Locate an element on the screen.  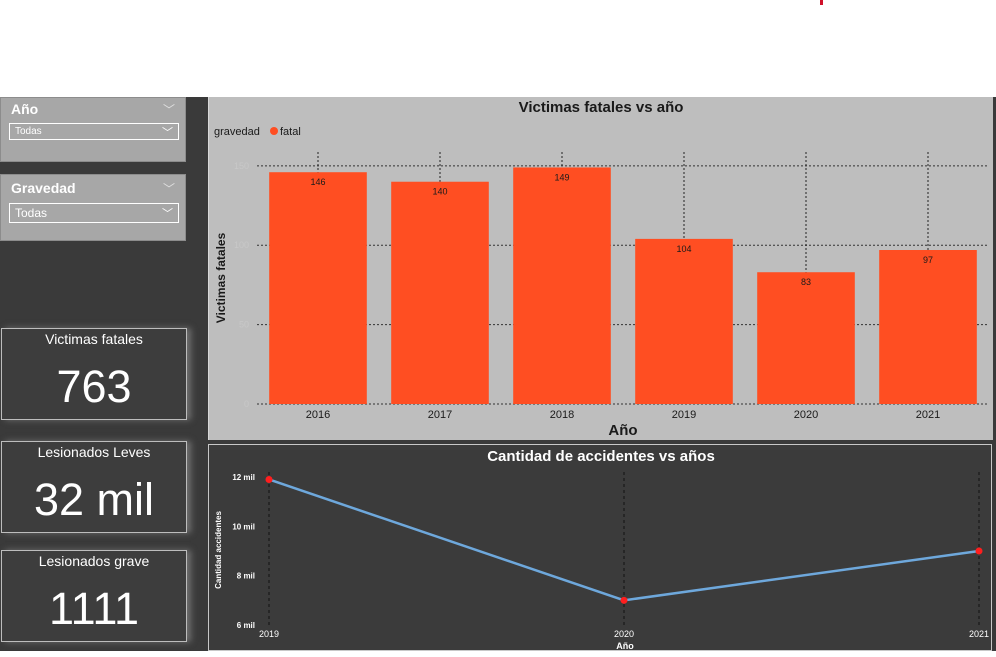
y-tick-label: 6 mil is located at coordinates (246, 625).